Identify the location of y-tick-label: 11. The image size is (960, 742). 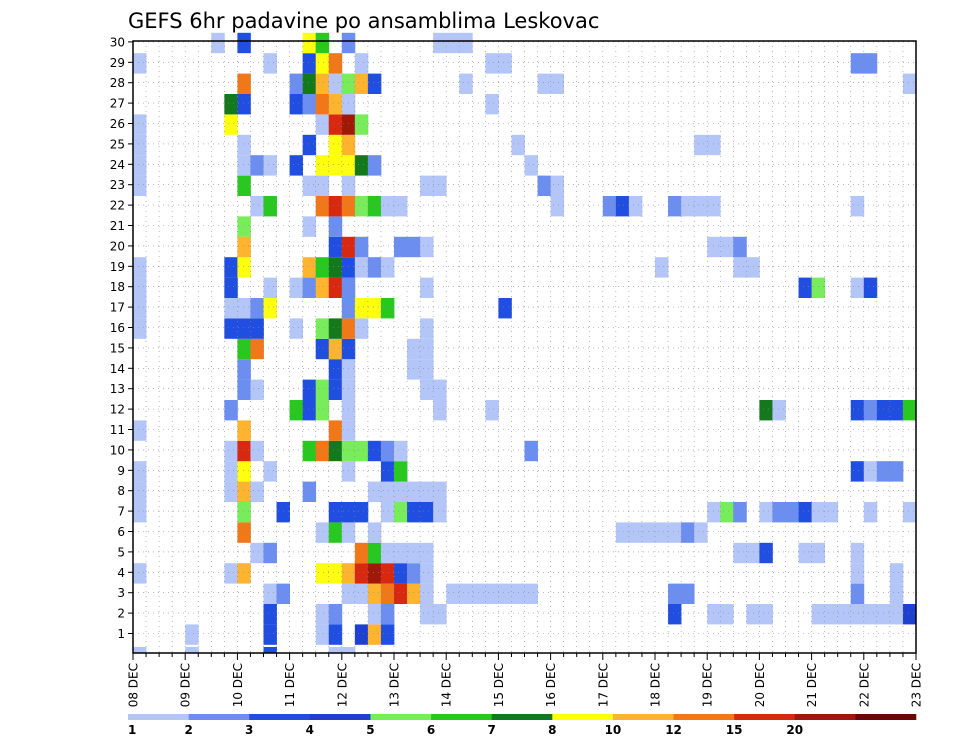
(117, 430).